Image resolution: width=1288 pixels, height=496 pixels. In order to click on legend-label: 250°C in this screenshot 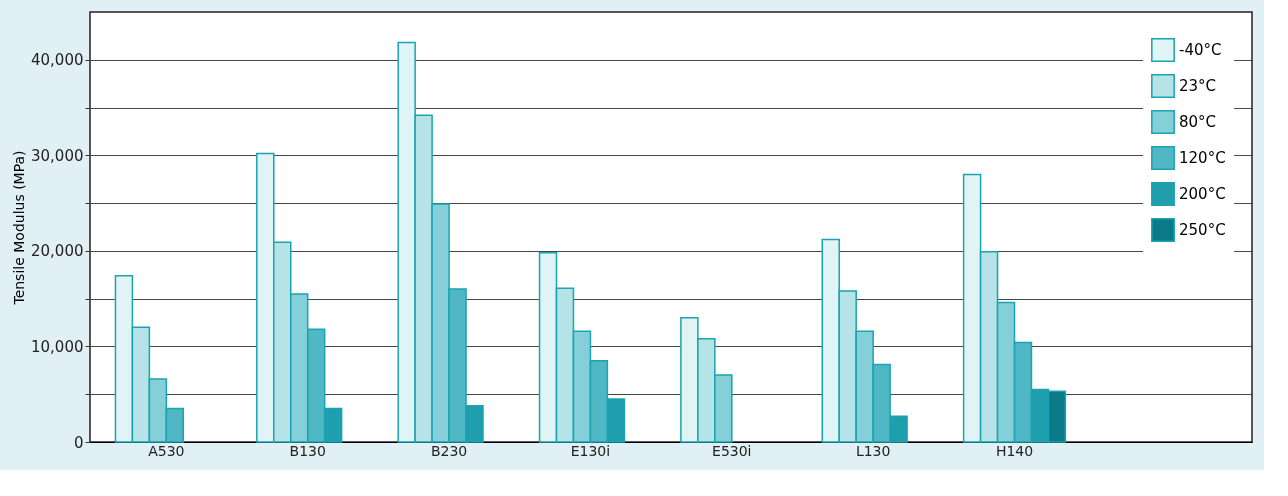, I will do `click(1202, 230)`.